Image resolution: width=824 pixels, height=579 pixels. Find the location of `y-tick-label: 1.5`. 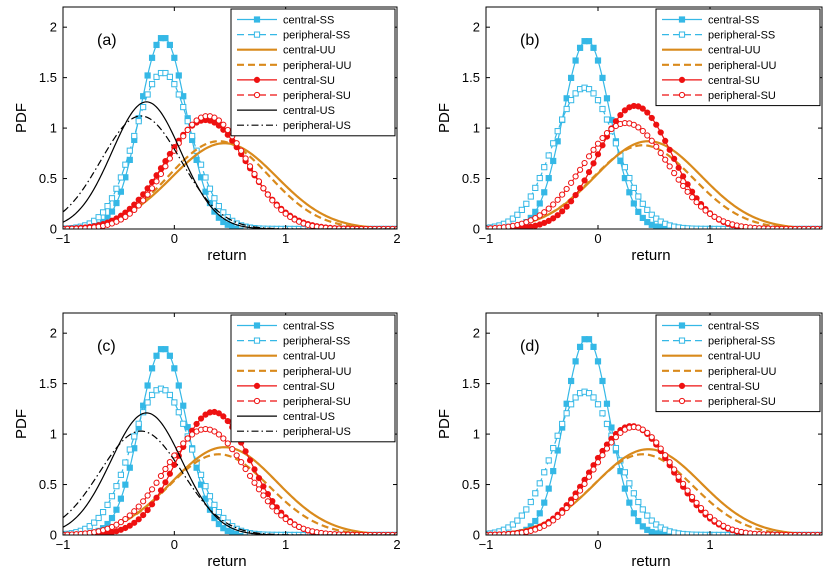

y-tick-label: 1.5 is located at coordinates (48, 77).